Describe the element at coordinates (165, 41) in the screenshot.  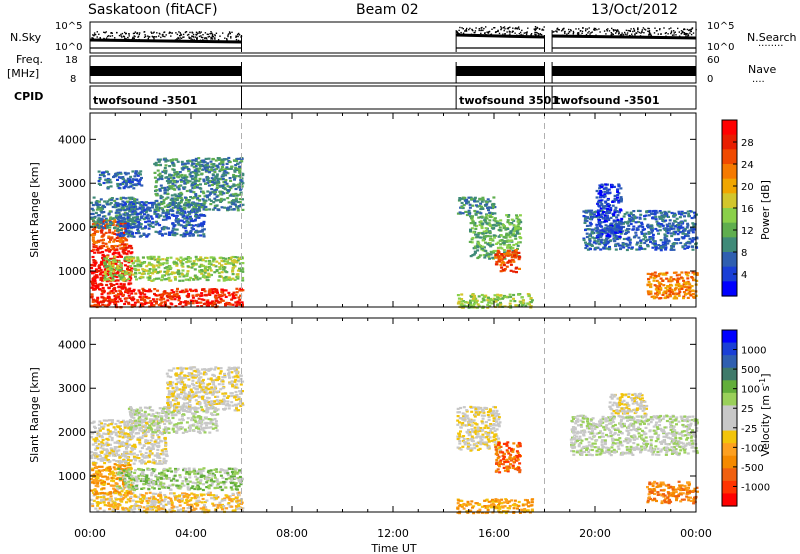
I see `noise-sky-trace` at that location.